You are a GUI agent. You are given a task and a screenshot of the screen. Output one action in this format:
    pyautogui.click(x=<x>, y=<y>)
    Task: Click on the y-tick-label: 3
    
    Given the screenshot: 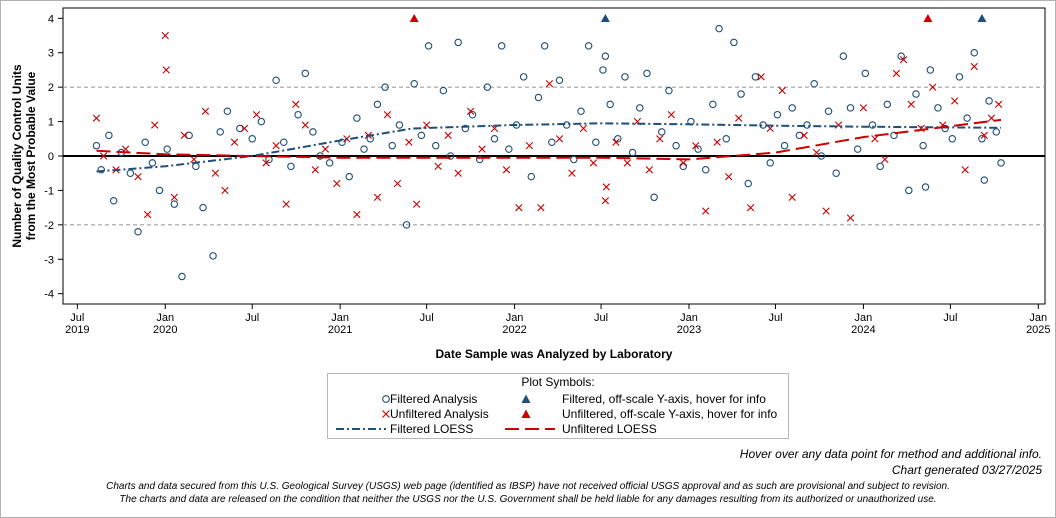 What is the action you would take?
    pyautogui.click(x=51, y=54)
    